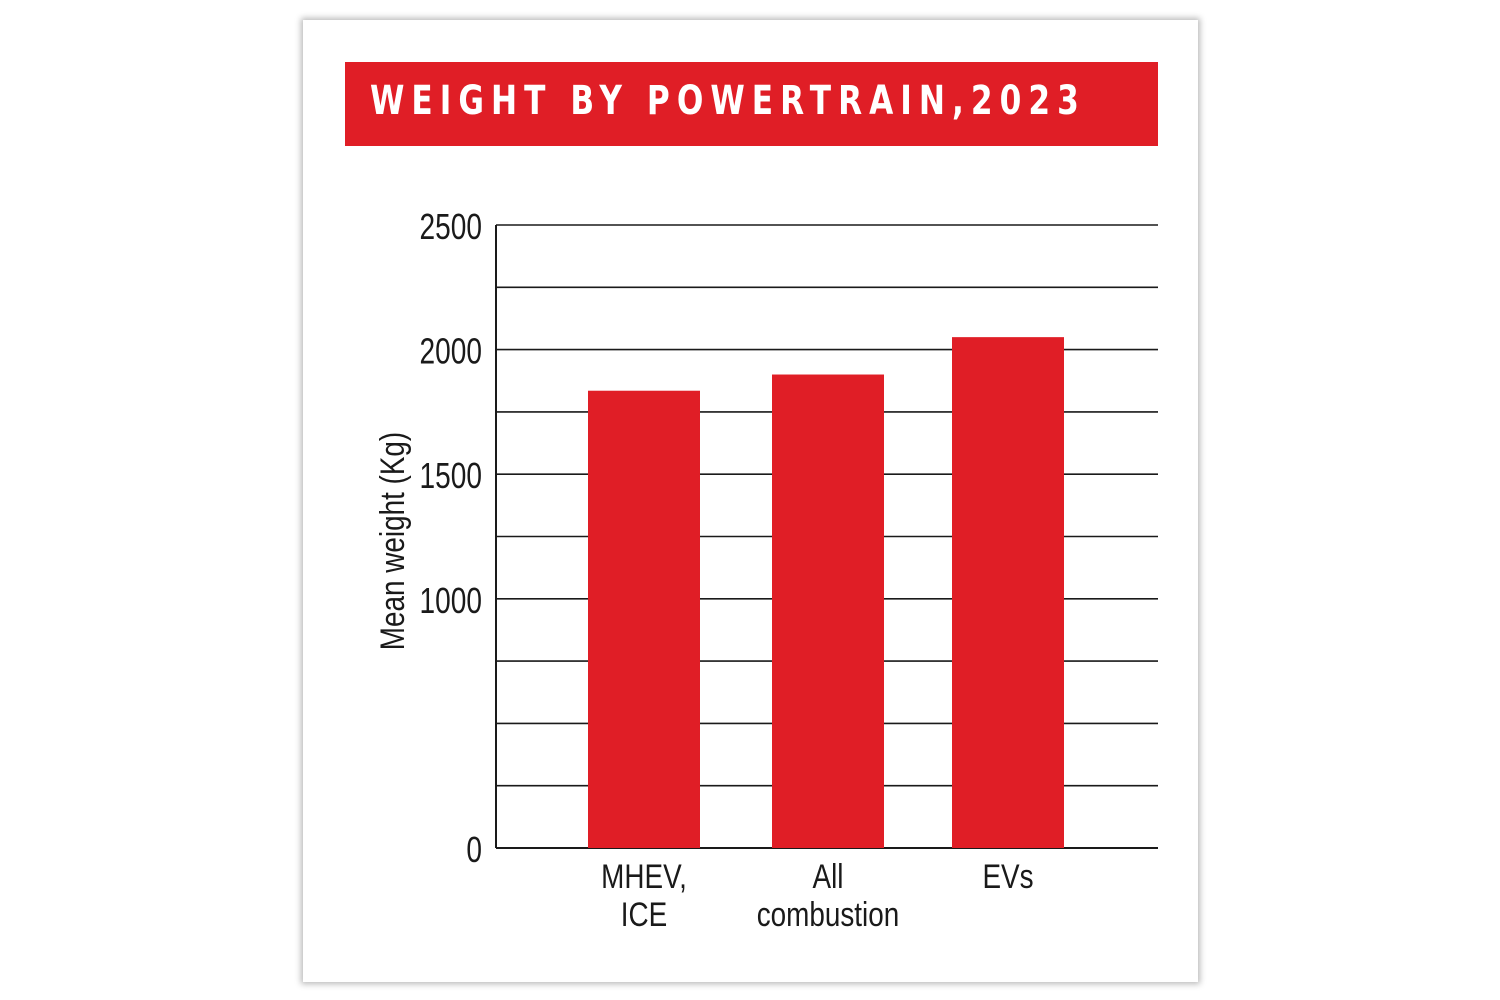 The width and height of the screenshot is (1500, 1000). What do you see at coordinates (451, 600) in the screenshot?
I see `y-tick-label: 1000` at bounding box center [451, 600].